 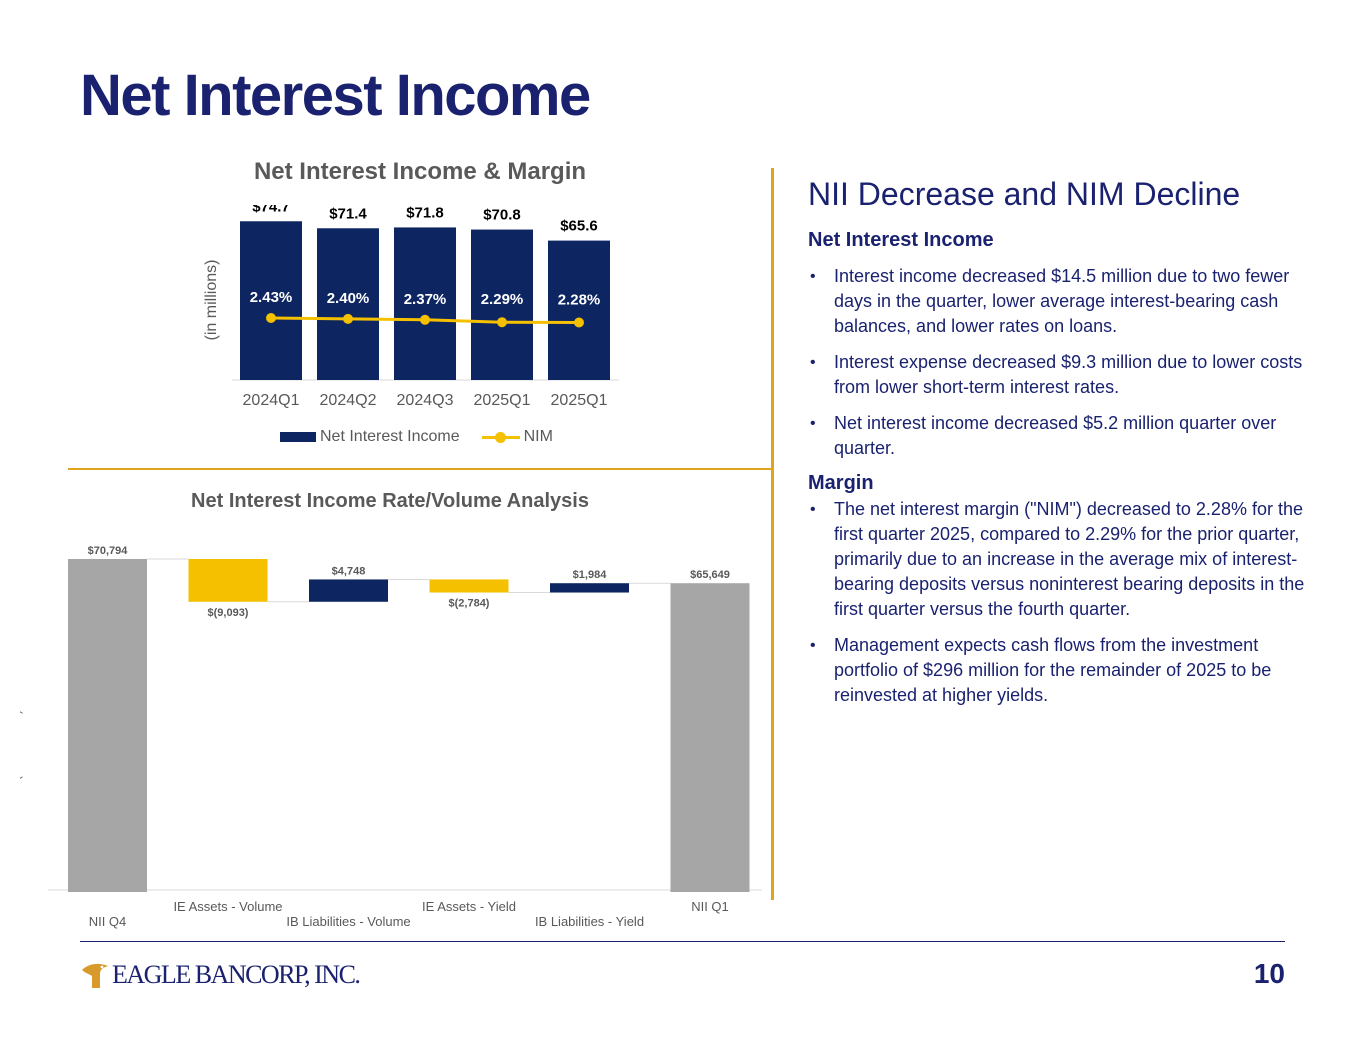 I want to click on x-tick-label: IE Assets - Yield, so click(x=469, y=906).